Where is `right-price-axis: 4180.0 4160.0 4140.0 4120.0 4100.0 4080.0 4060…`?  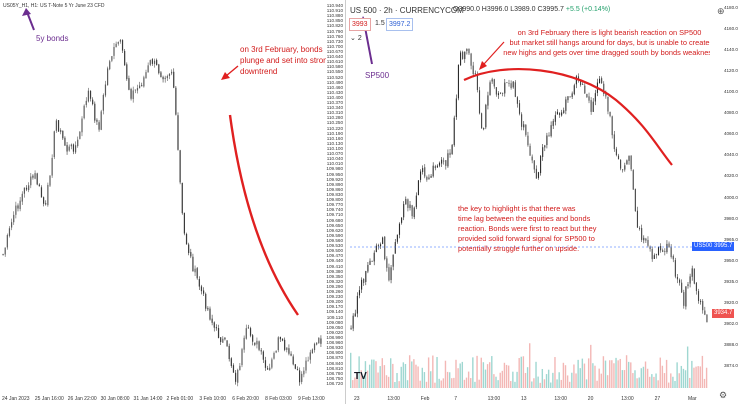 right-price-axis: 4180.0 4160.0 4140.0 4120.0 4100.0 4080.0 4060… is located at coordinates (725, 196).